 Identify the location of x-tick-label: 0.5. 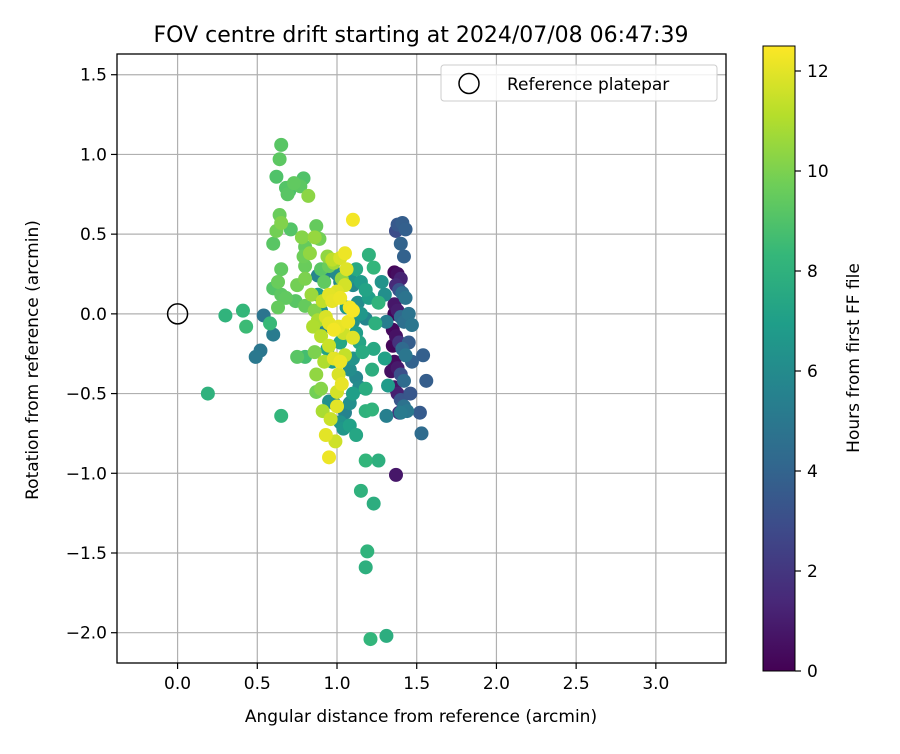
(257, 684).